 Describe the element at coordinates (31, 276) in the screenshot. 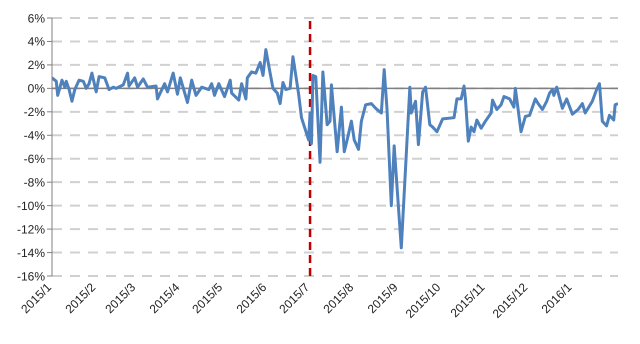

I see `y-tick-label: -16%` at that location.